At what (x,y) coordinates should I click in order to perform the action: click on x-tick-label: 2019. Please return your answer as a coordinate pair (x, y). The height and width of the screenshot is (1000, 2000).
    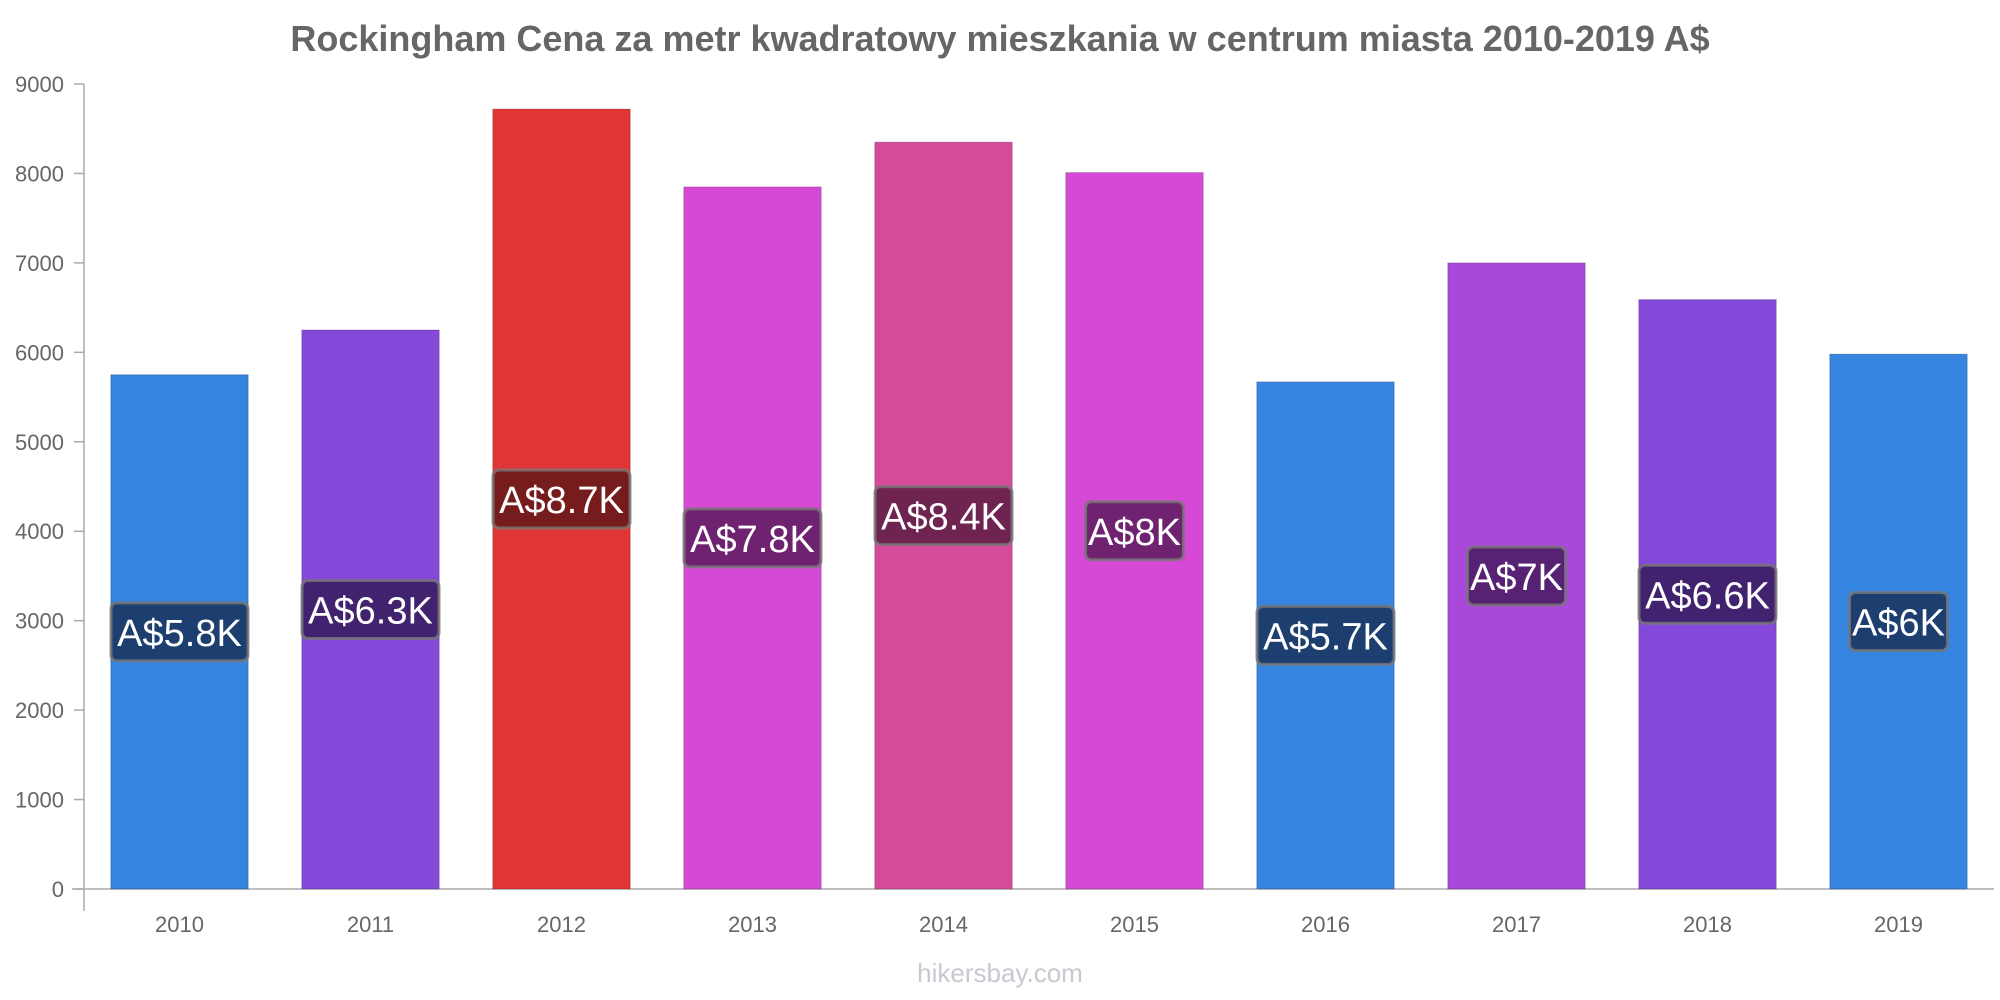
    Looking at the image, I should click on (1898, 924).